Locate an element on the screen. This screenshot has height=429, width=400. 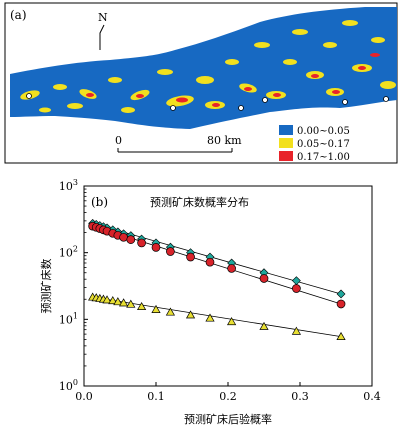
y-tick-label: 10³ is located at coordinates (68, 185).